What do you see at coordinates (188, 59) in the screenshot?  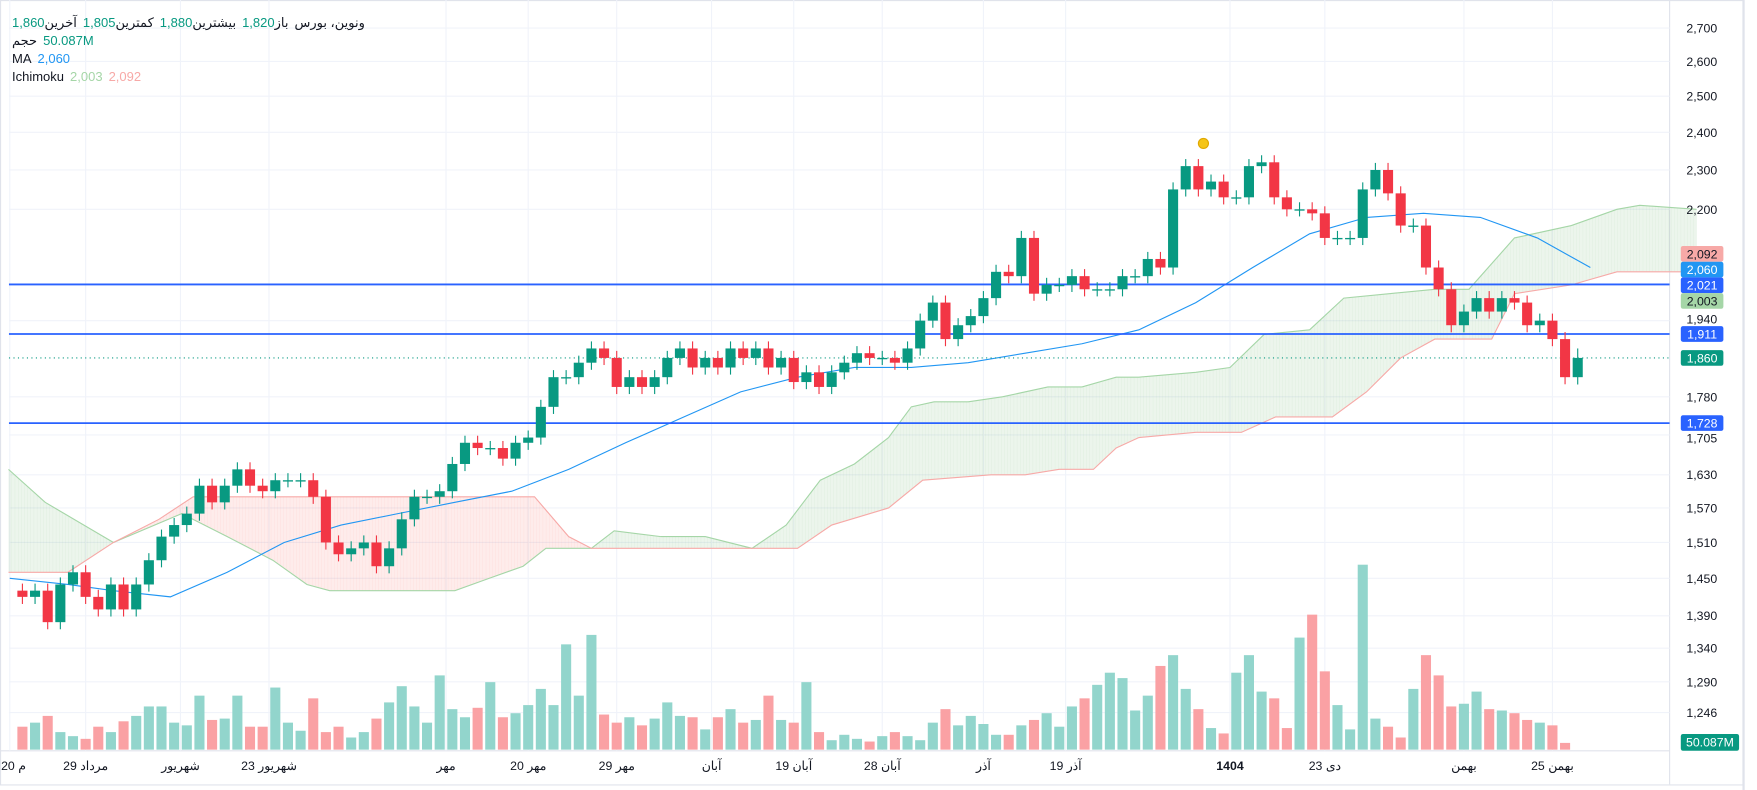 I see `legend-ma: MA 2,060` at bounding box center [188, 59].